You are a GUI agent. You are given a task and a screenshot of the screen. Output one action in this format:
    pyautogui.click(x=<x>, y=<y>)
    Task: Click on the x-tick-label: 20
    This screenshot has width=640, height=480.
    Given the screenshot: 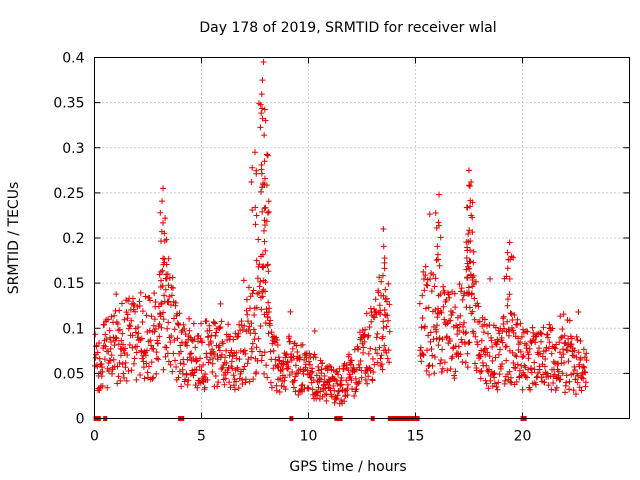 What is the action you would take?
    pyautogui.click(x=523, y=437)
    